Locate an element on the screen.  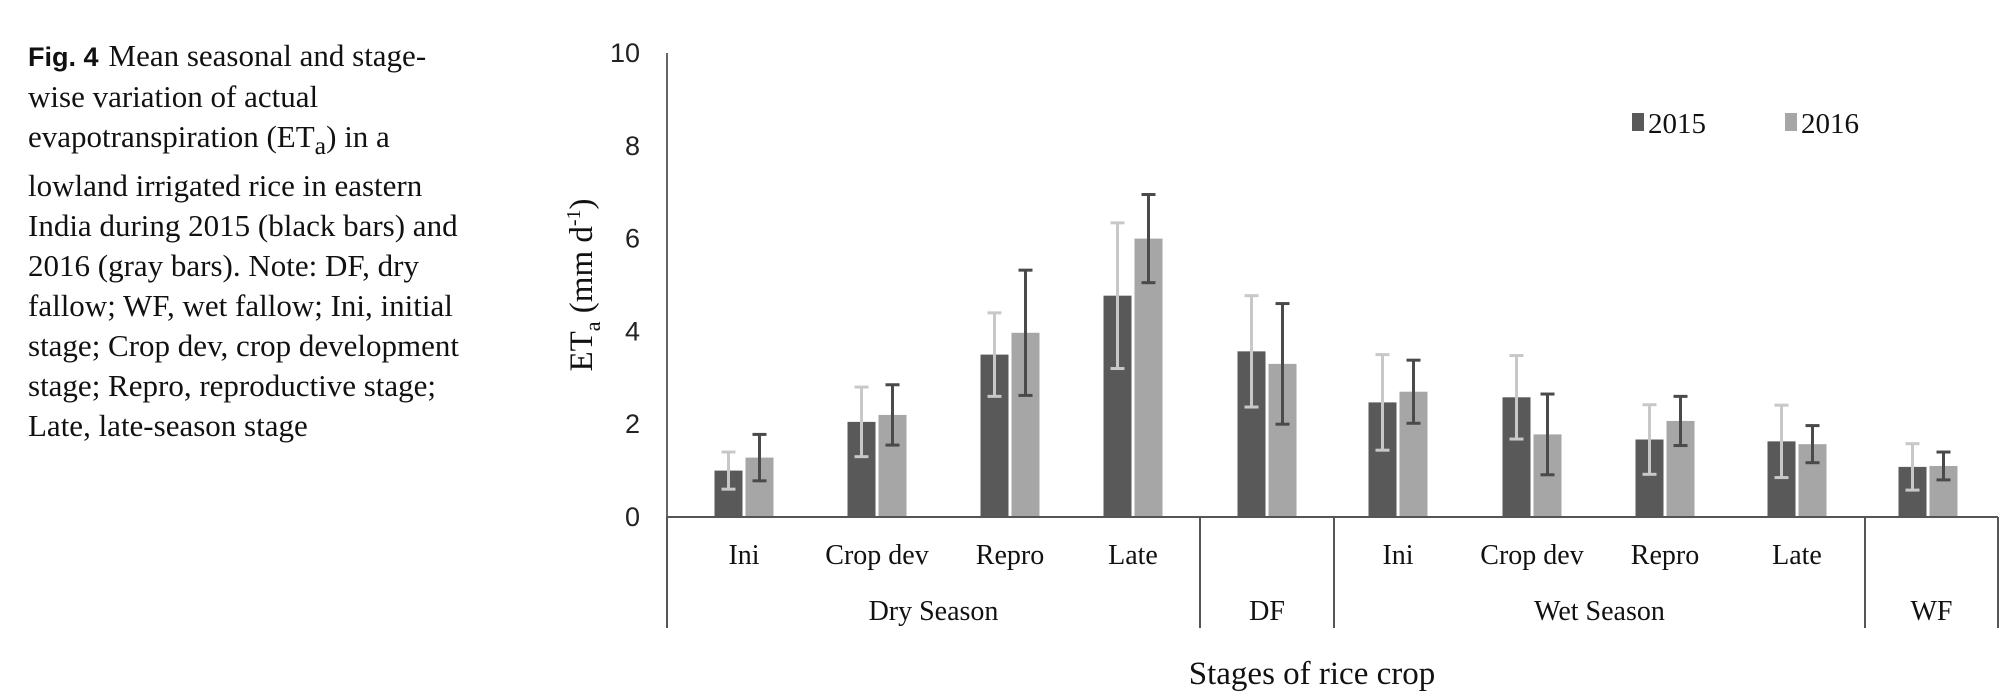
y-tick-label: 0 is located at coordinates (632, 517).